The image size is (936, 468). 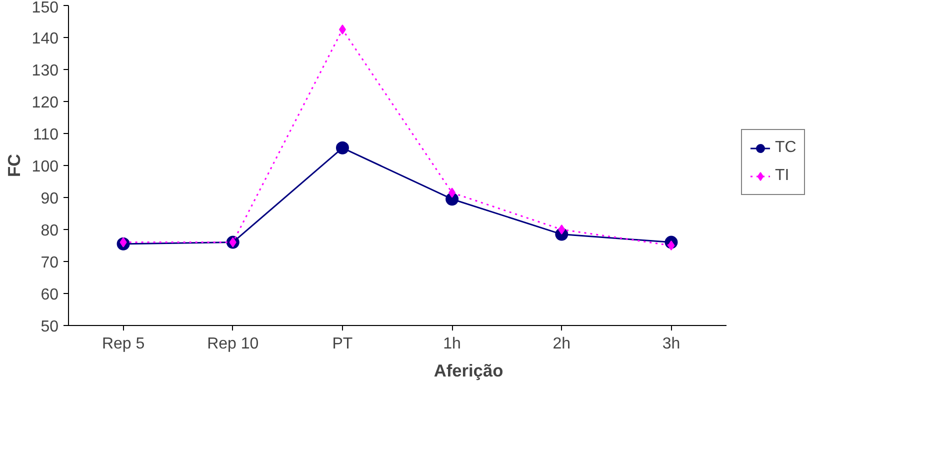 I want to click on x-axis-title: Aferição, so click(x=469, y=370).